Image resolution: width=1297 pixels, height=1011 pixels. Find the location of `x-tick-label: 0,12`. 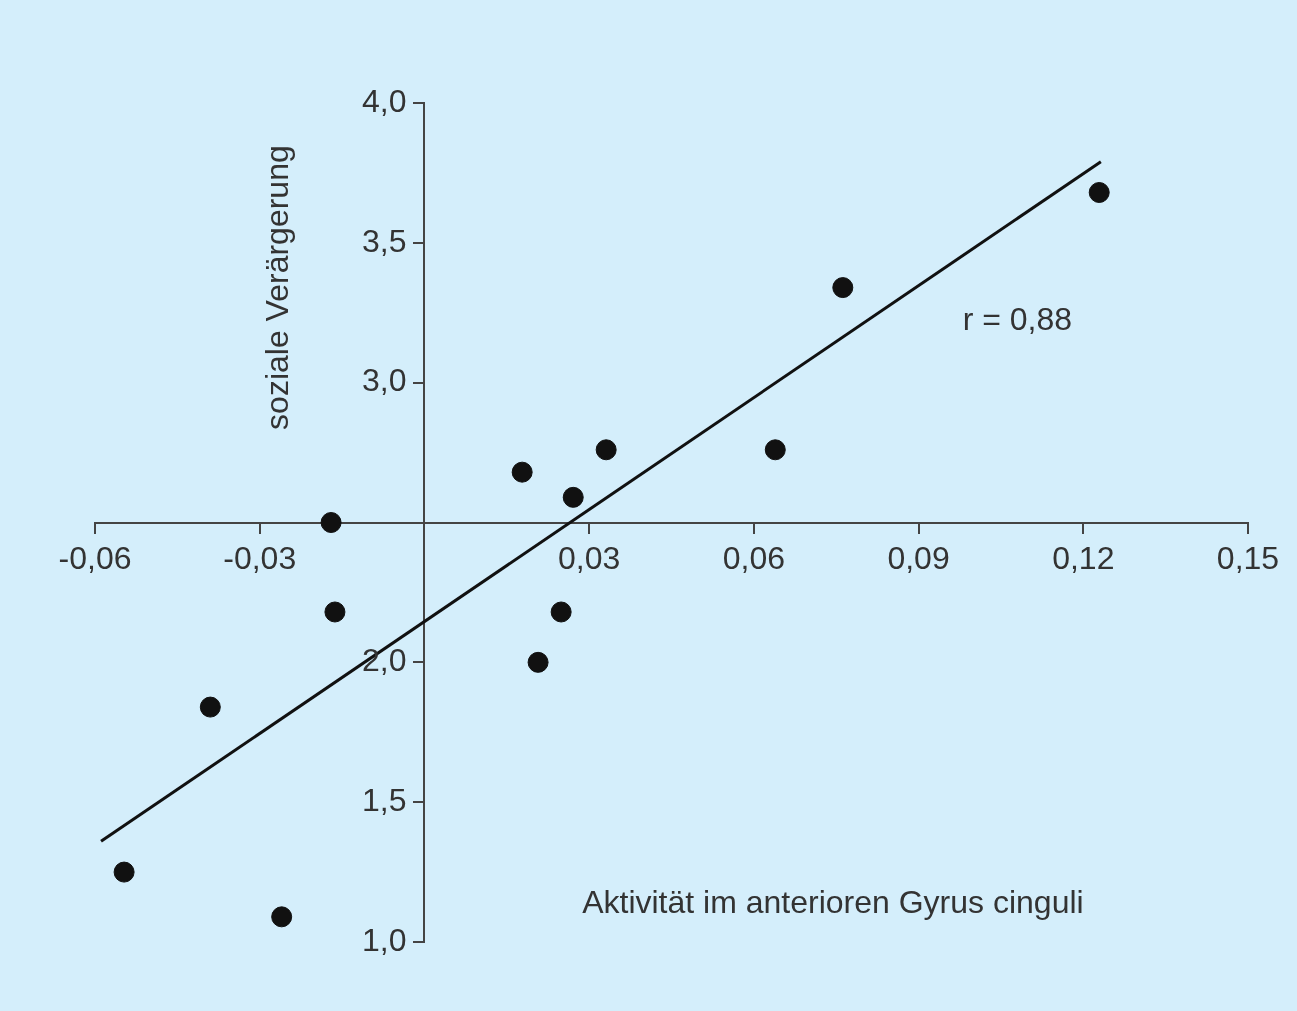

x-tick-label: 0,12 is located at coordinates (1083, 557).